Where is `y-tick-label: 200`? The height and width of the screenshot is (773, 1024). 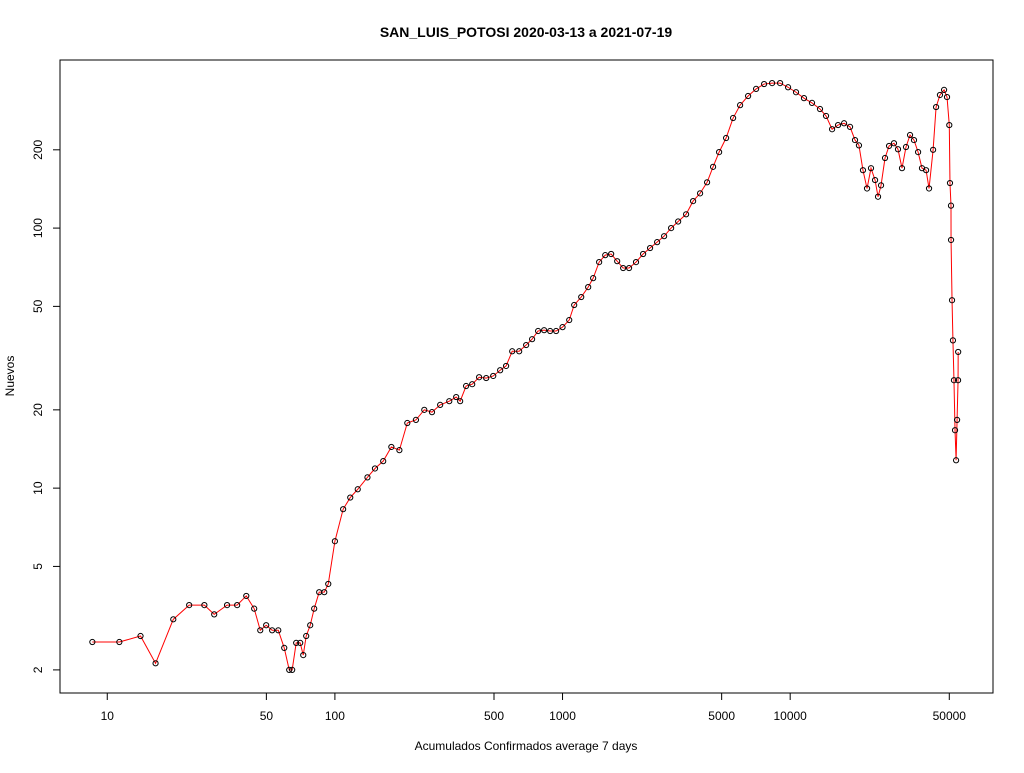 y-tick-label: 200 is located at coordinates (38, 149).